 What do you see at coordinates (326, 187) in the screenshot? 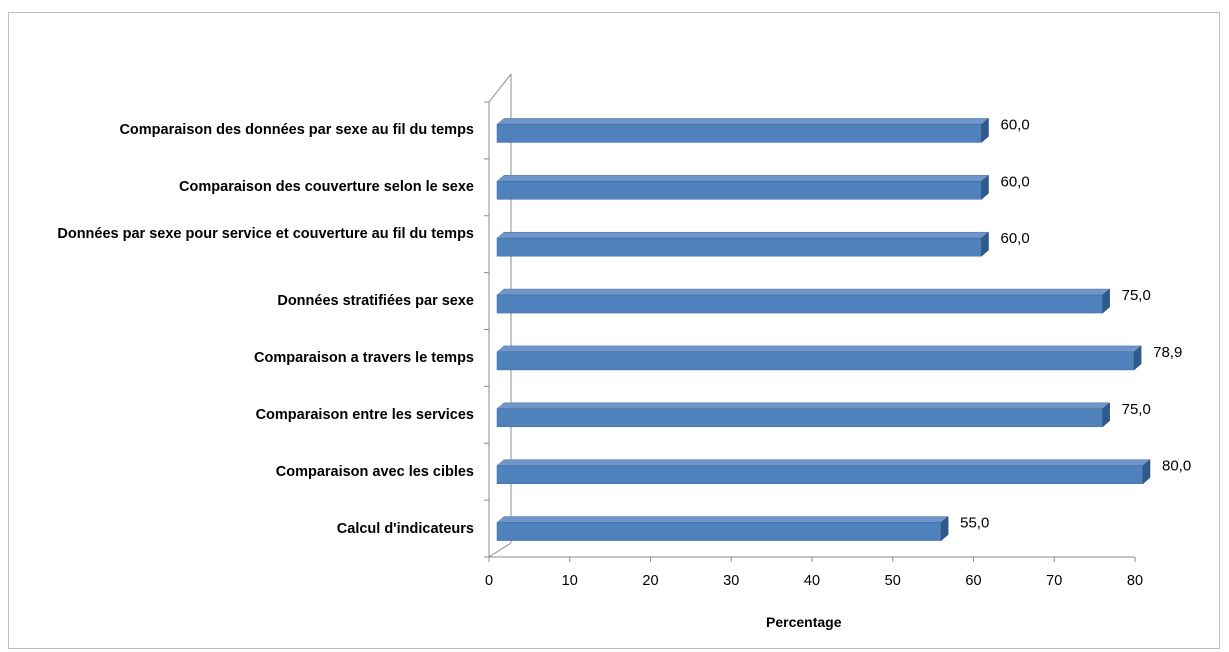
I see `category-label: Comparaison des couverture selon le sexe` at bounding box center [326, 187].